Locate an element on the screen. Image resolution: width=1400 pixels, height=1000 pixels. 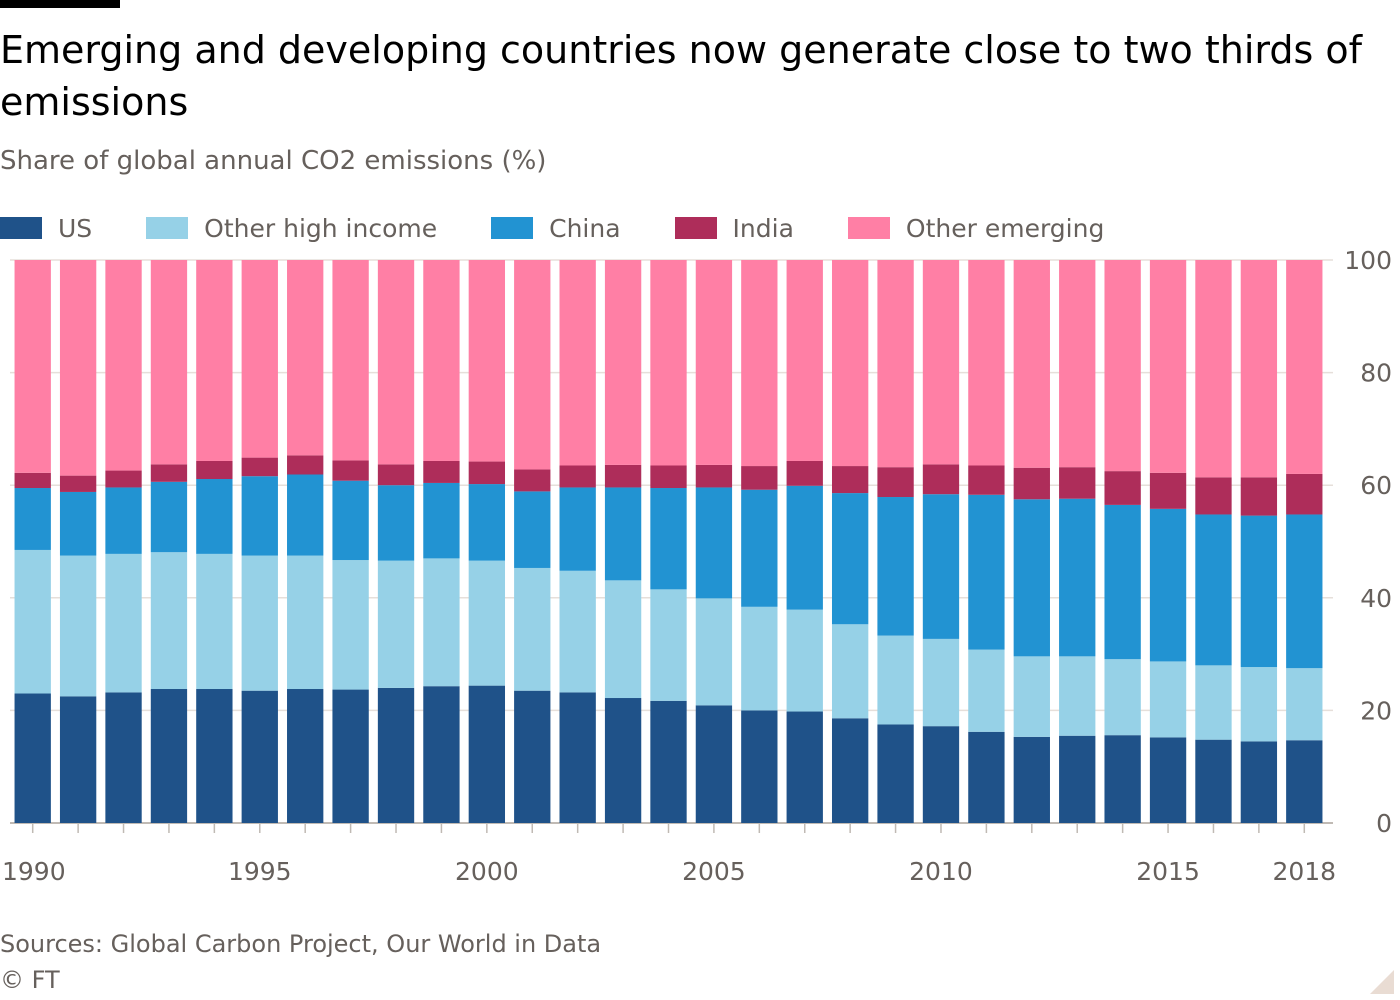
legend-item-china: China is located at coordinates (556, 228).